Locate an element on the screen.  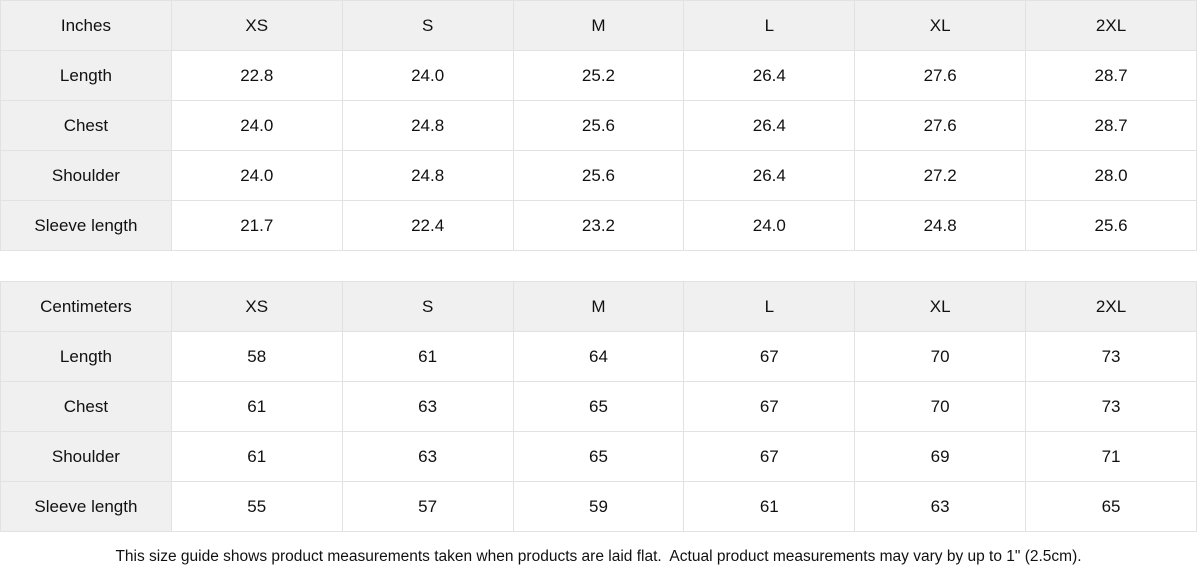
table-header-row: Centimeters XS S M L XL 2XL is located at coordinates (598, 306).